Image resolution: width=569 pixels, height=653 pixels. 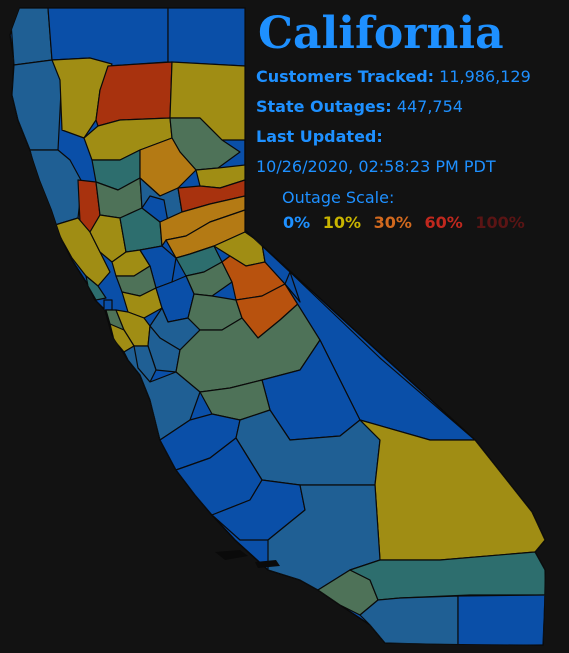 I want to click on customers-tracked-label: Customers Tracked:, so click(x=345, y=76).